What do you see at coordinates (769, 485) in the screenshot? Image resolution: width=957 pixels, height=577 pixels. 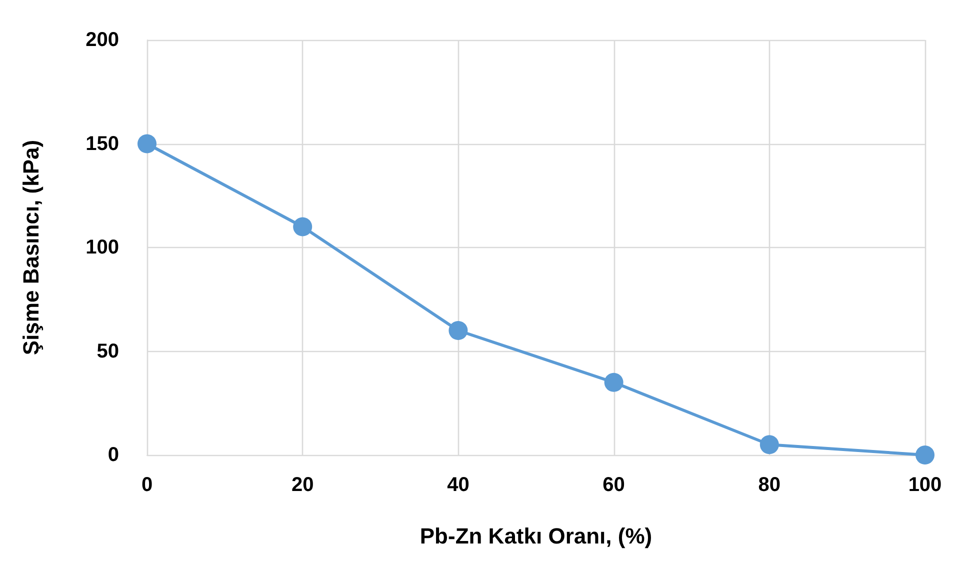 I see `x-tick-label: 80` at bounding box center [769, 485].